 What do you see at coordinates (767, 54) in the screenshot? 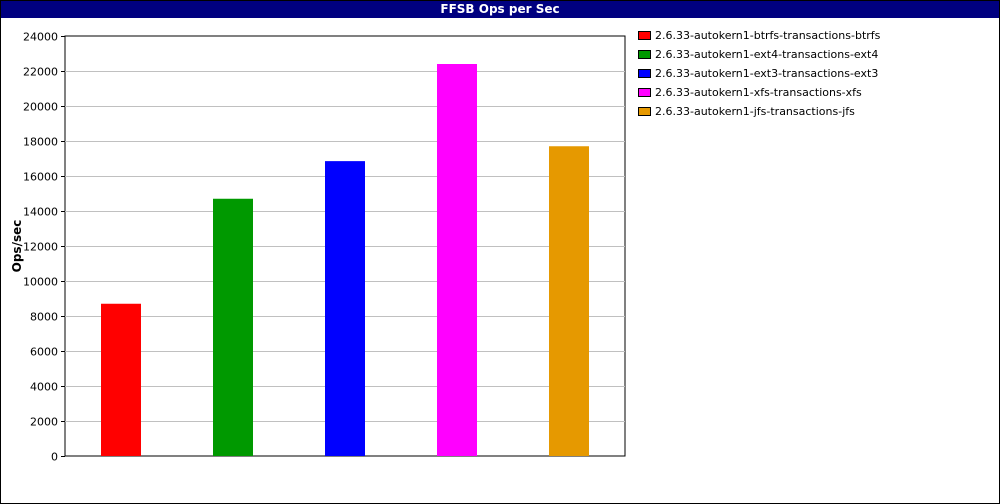
I see `legend-label: 2.6.33-autokern1-ext4-transactions-ext4` at bounding box center [767, 54].